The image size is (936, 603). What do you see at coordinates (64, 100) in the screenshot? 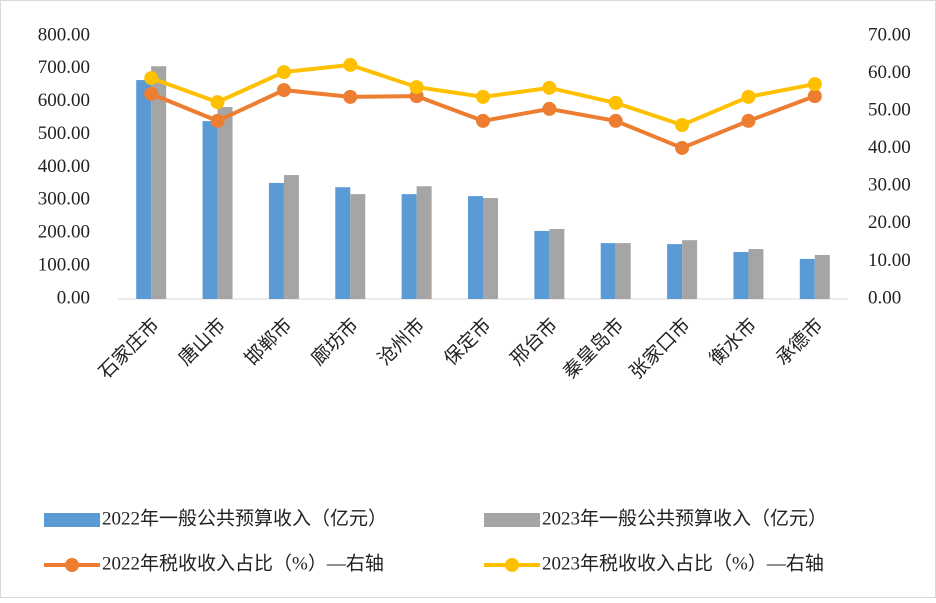
I see `y-tick-label: 600.00` at bounding box center [64, 100].